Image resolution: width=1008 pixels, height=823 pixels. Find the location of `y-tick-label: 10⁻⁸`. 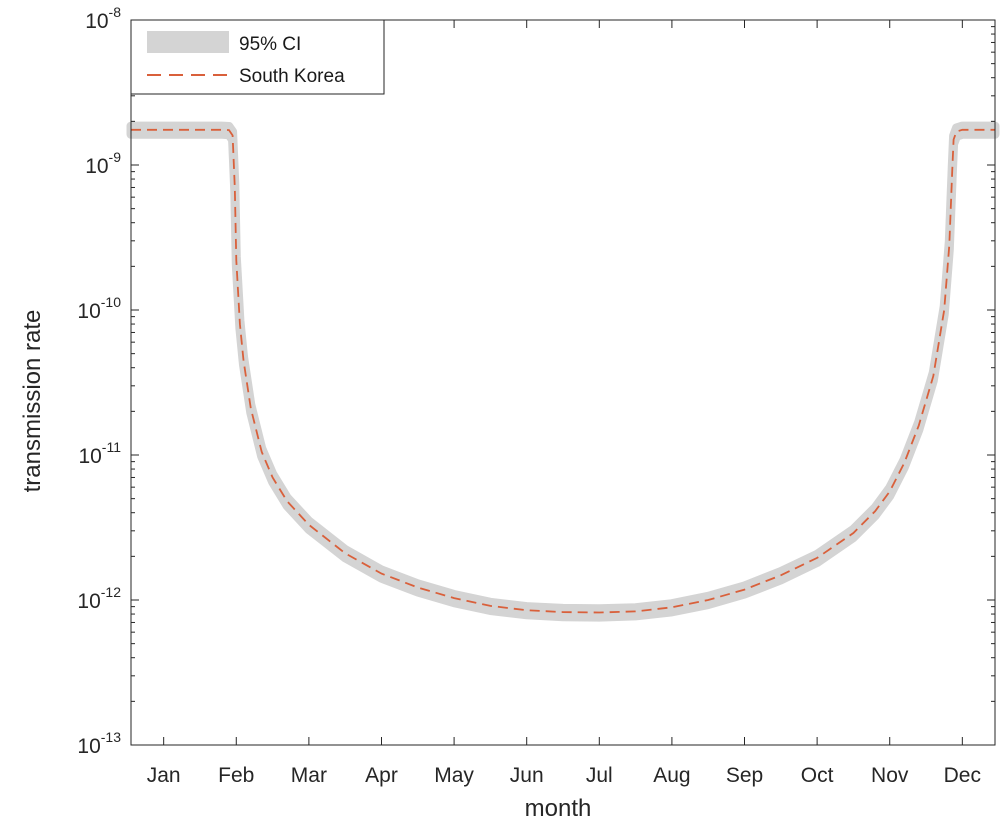

y-tick-label: 10⁻⁸ is located at coordinates (103, 18).